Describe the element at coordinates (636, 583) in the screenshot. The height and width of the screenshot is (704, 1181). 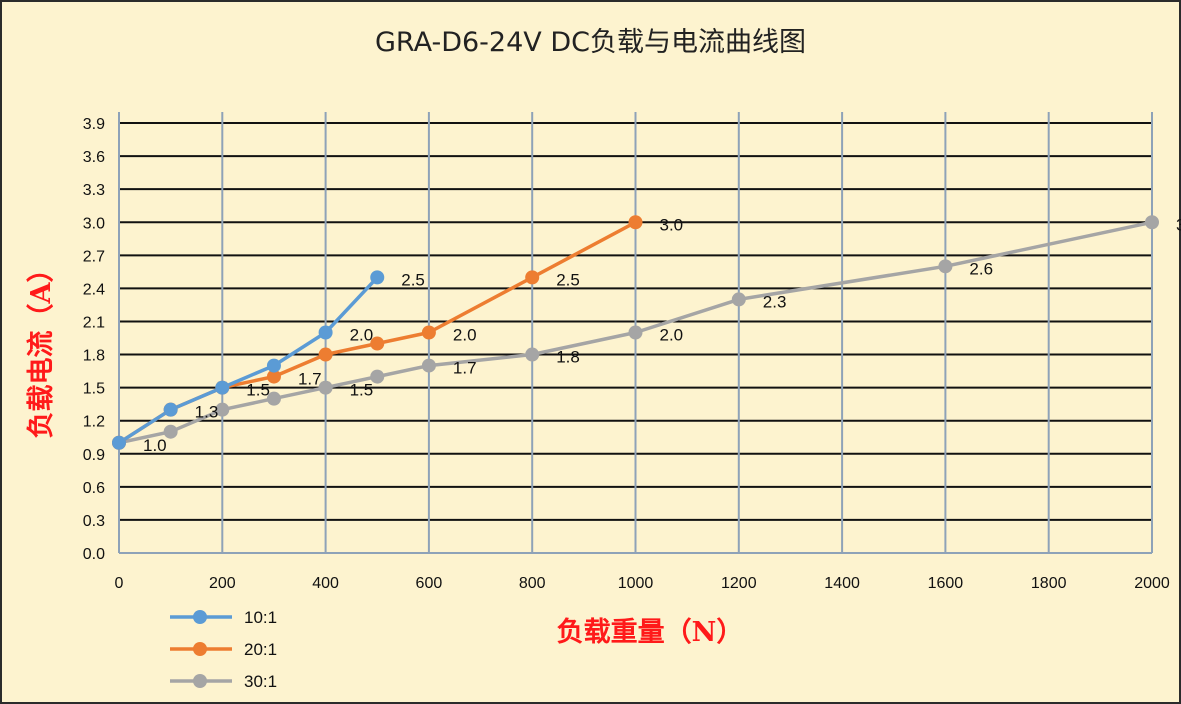
I see `x-tick-label: 1000` at that location.